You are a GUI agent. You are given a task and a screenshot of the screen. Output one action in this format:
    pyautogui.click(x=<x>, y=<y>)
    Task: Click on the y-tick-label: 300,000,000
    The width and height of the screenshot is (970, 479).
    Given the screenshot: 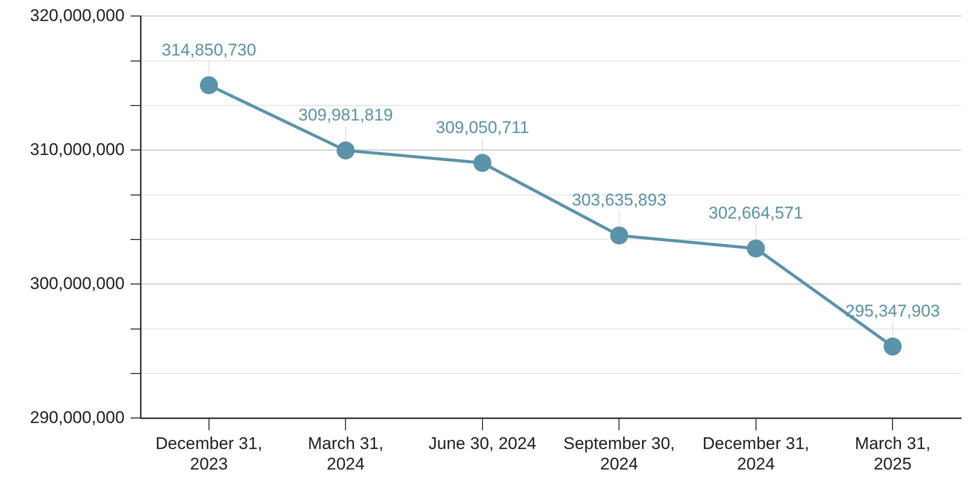 What is the action you would take?
    pyautogui.click(x=77, y=283)
    